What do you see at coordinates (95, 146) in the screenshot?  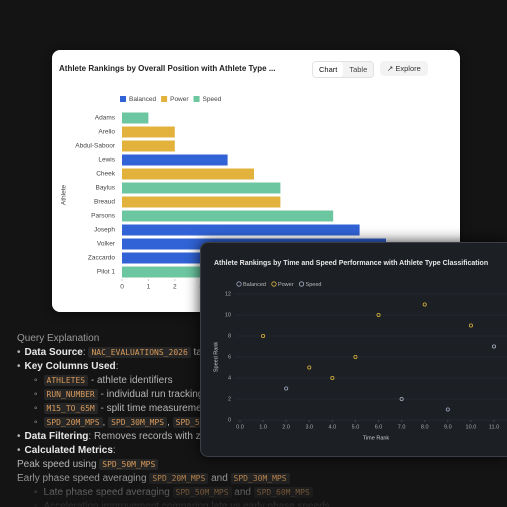 I see `y-tick-label: Abdul-Saboor` at bounding box center [95, 146].